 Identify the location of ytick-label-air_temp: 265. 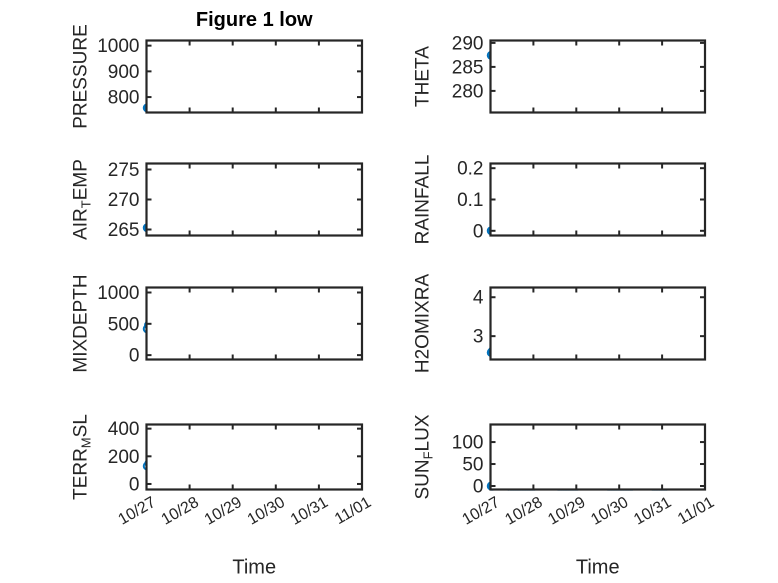
(124, 230).